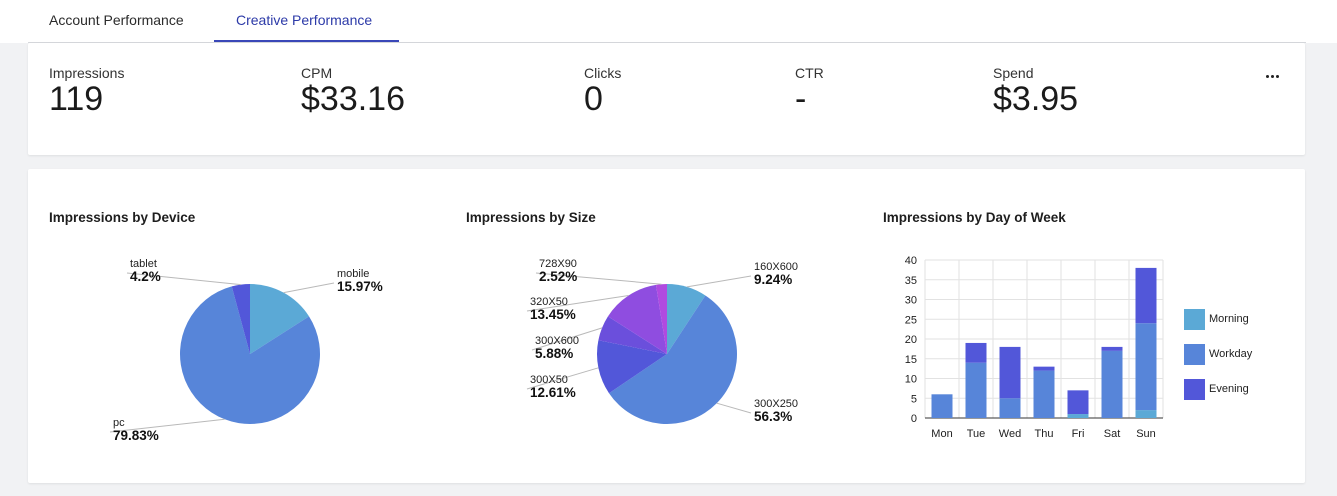  Describe the element at coordinates (240, 319) in the screenshot. I see `pie-slice-tablet` at that location.